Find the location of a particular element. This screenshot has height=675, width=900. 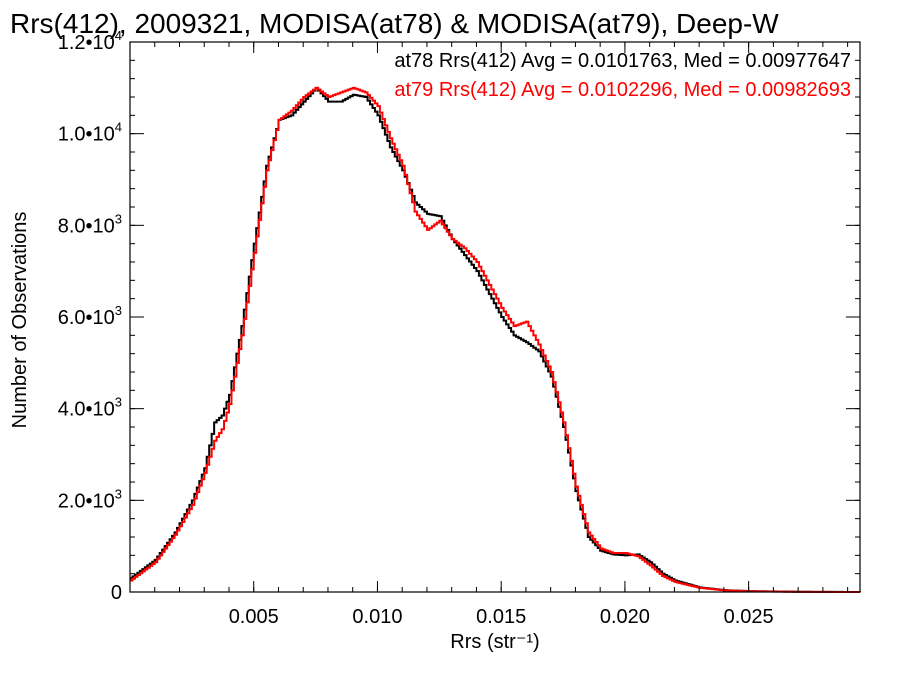

x-tick-label: 0.005 is located at coordinates (254, 617).